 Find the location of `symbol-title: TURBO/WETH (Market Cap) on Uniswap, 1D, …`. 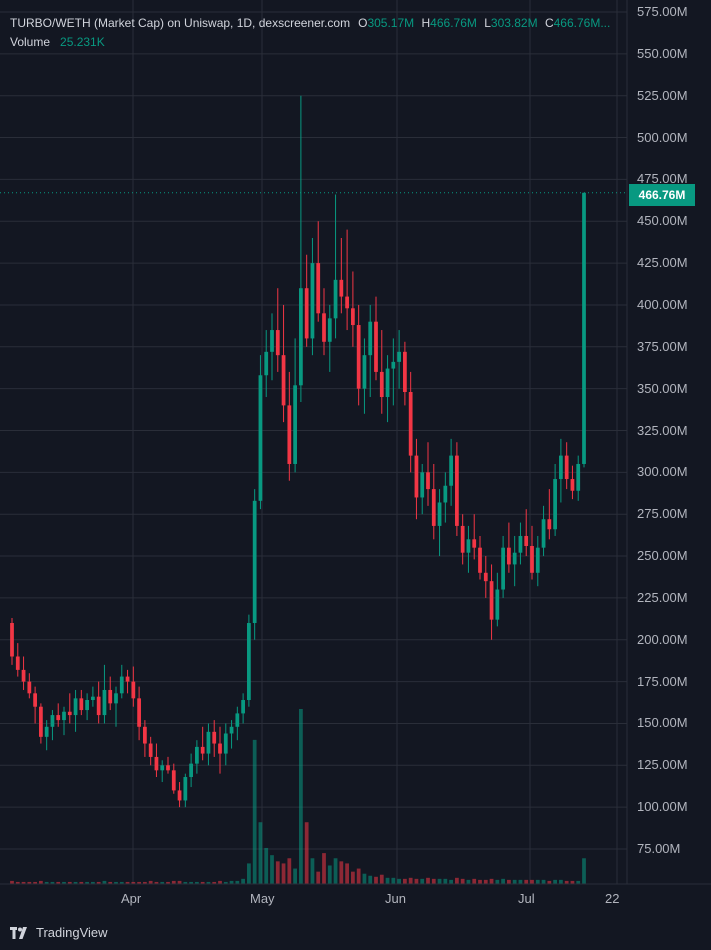

symbol-title: TURBO/WETH (Market Cap) on Uniswap, 1D, … is located at coordinates (180, 23).